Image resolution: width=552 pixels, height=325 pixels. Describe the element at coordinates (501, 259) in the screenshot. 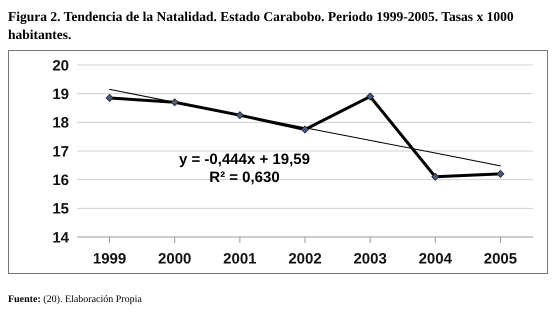

I see `x-tick-label: 2005` at that location.